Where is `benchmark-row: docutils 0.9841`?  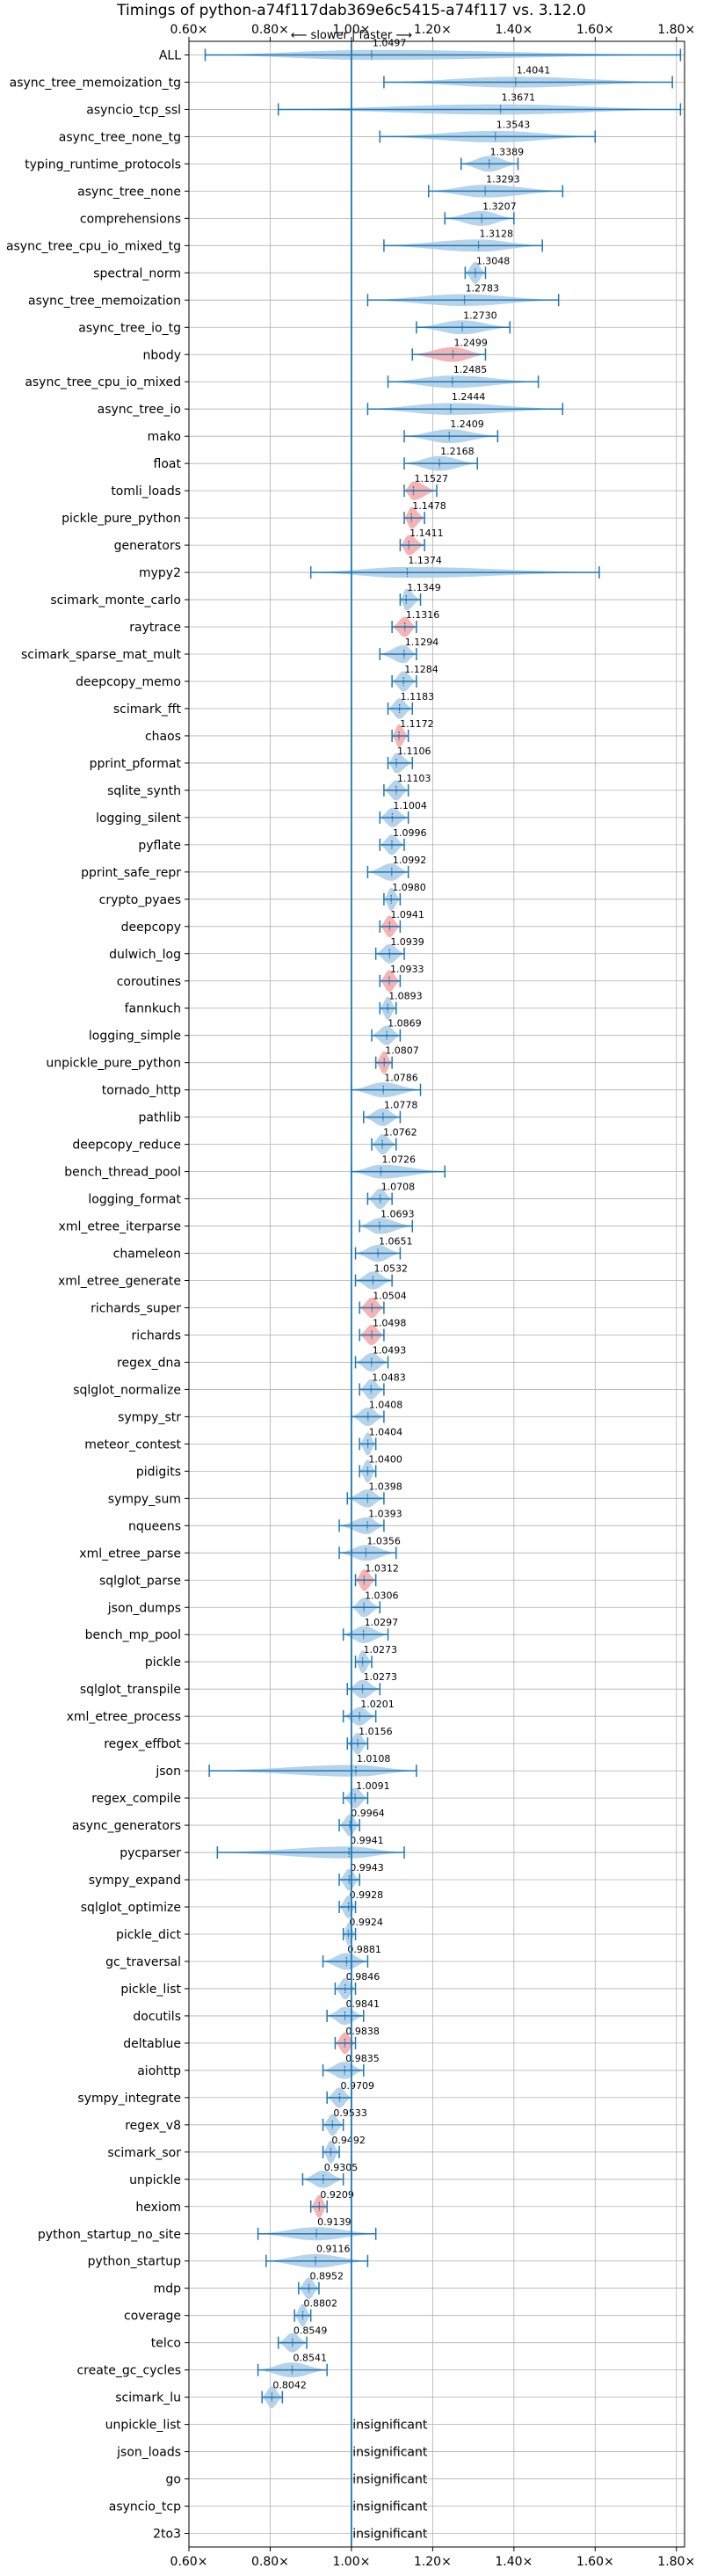 benchmark-row: docutils 0.9841 is located at coordinates (257, 2012).